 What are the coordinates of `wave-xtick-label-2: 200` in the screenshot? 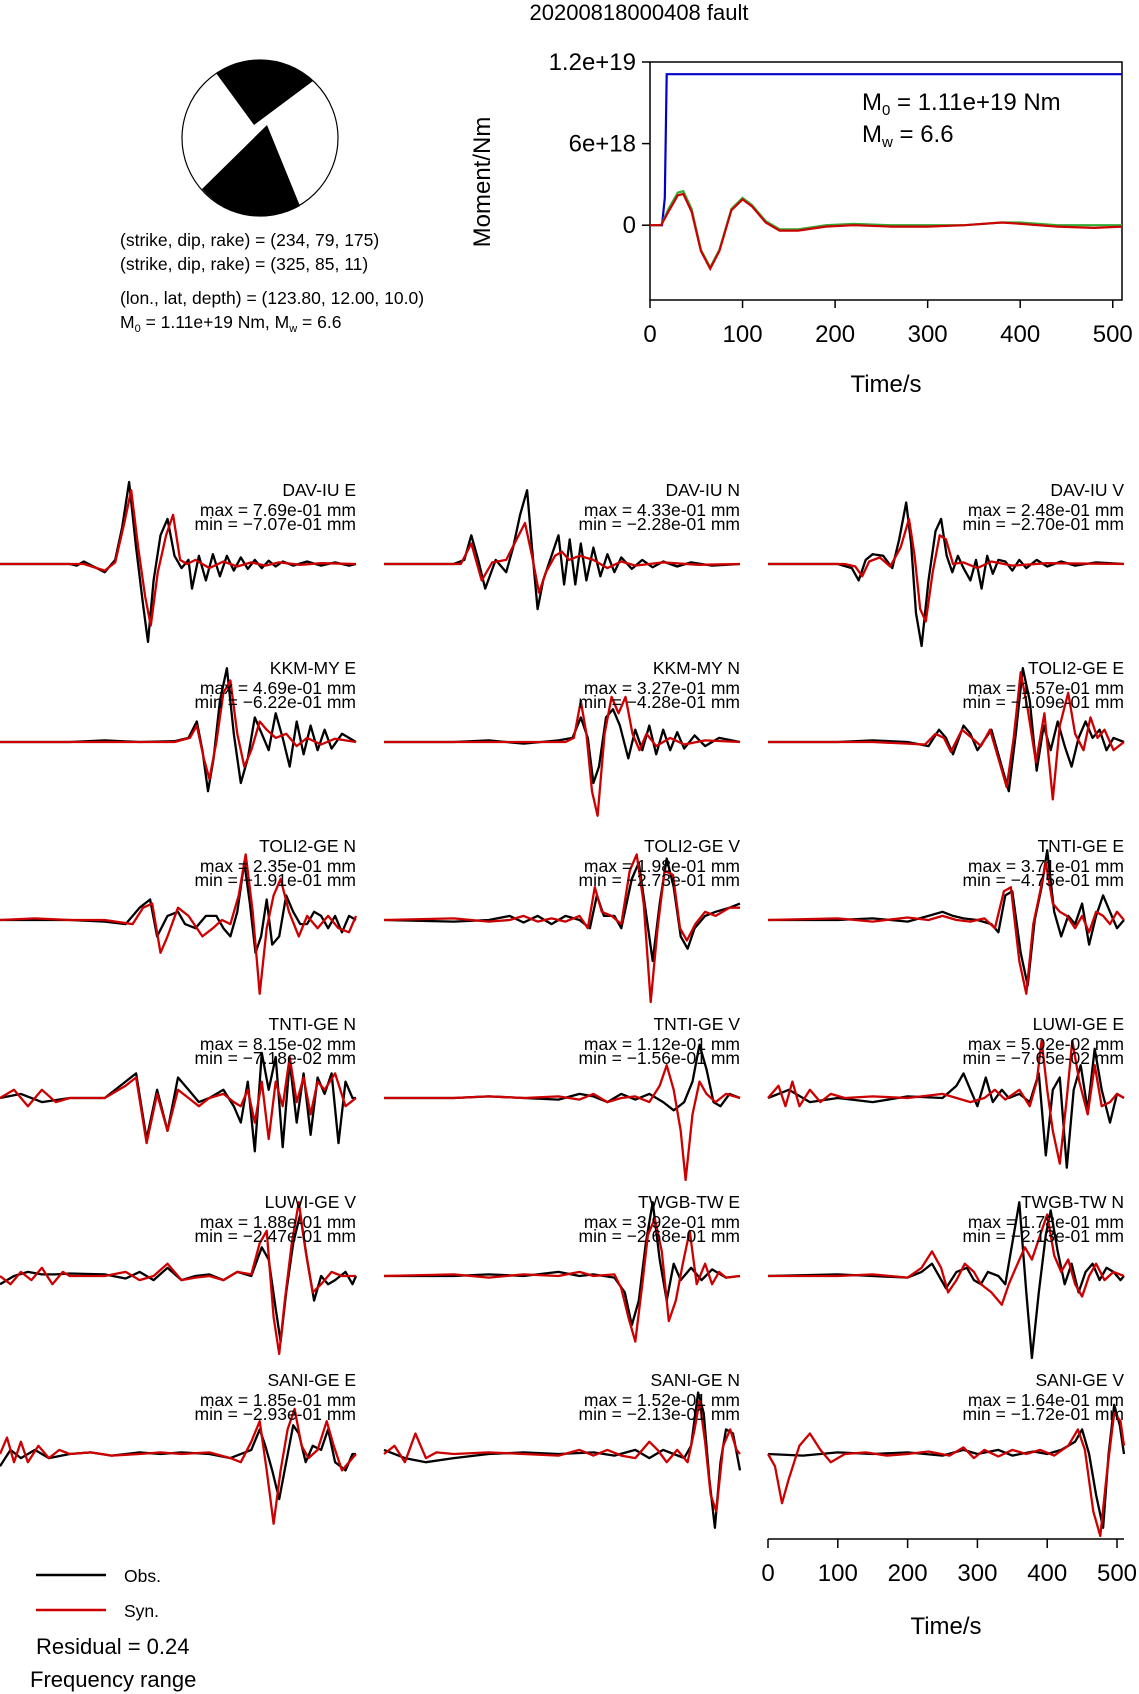 It's located at (908, 1573).